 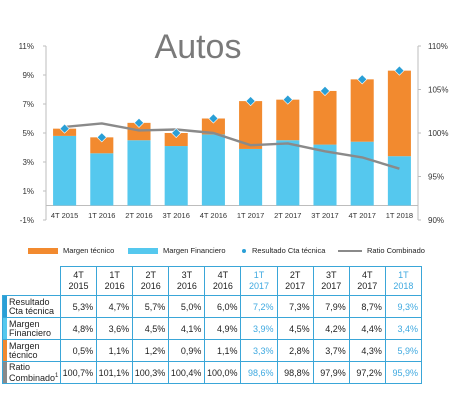 What do you see at coordinates (367, 306) in the screenshot?
I see `table-cell: 8,7%` at bounding box center [367, 306].